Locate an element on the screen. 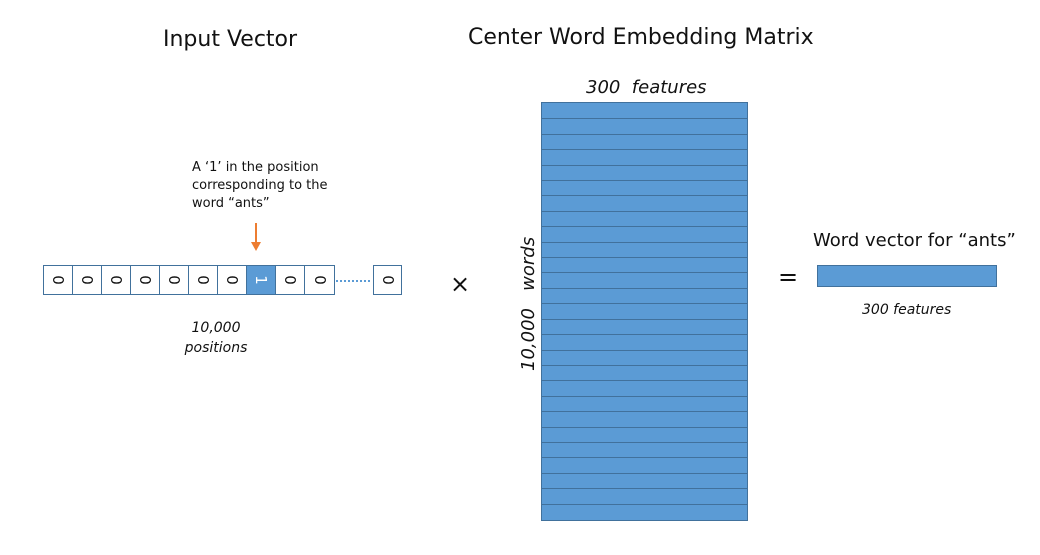 Image resolution: width=1040 pixels, height=555 pixels. arrow-shaft is located at coordinates (256, 233).